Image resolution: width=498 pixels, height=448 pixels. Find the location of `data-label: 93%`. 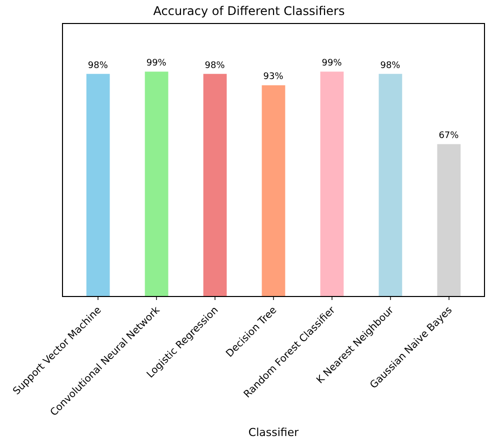

data-label: 93% is located at coordinates (273, 77).